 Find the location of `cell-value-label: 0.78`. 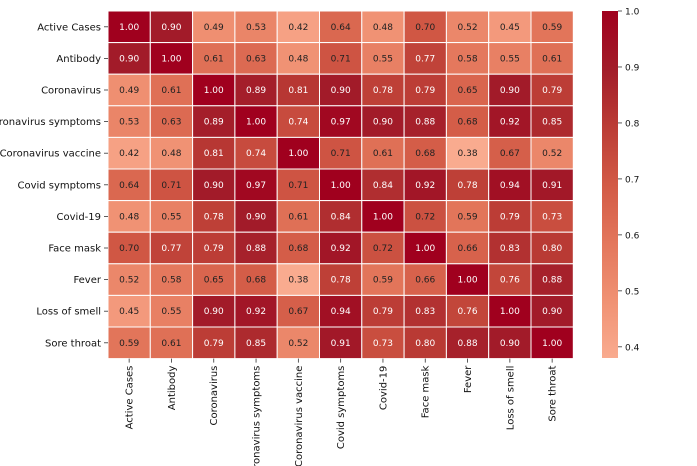

cell-value-label: 0.78 is located at coordinates (383, 91).